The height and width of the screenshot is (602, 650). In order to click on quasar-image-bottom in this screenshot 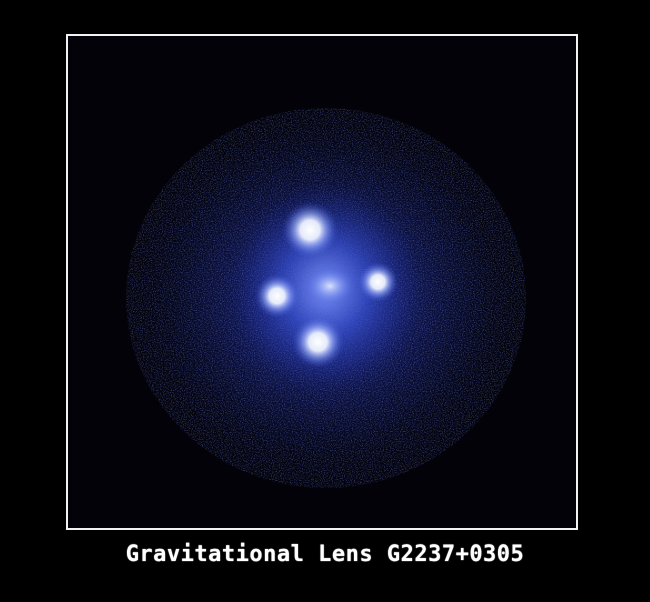, I will do `click(318, 342)`.